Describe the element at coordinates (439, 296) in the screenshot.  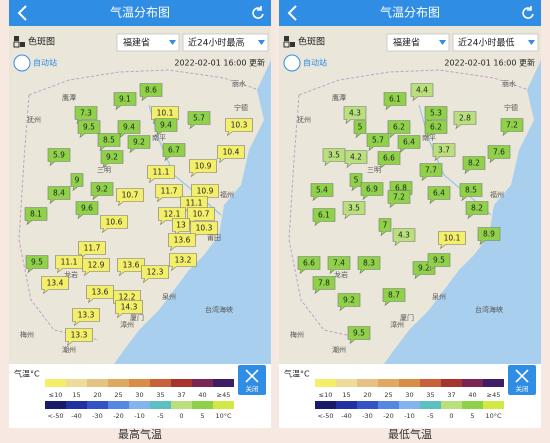
I see `map-label: 泉州` at that location.